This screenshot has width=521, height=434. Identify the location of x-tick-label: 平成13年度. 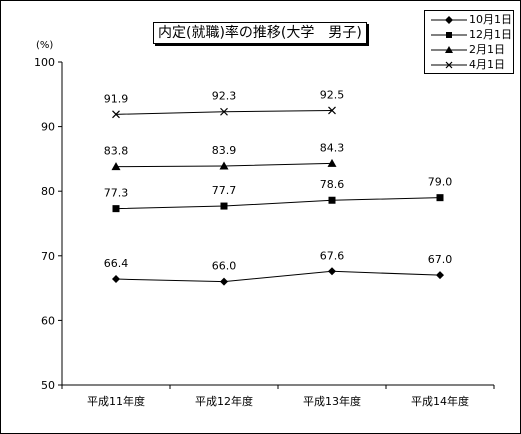
(332, 401).